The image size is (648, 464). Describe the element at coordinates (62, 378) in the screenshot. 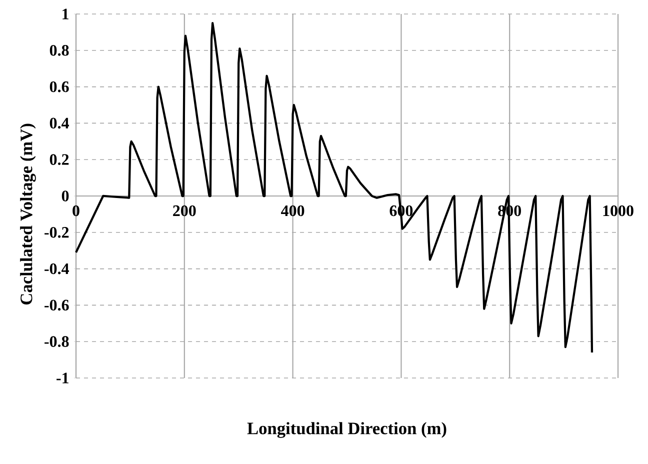

I see `y-tick-label: -1` at that location.